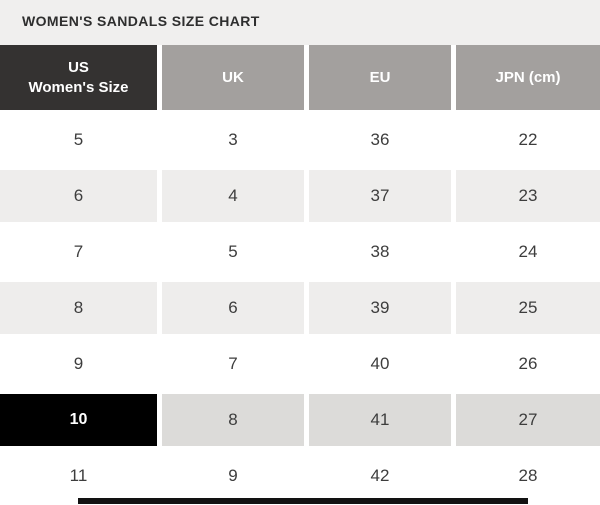 The width and height of the screenshot is (600, 505). What do you see at coordinates (78, 308) in the screenshot?
I see `cell-us-size: 8` at bounding box center [78, 308].